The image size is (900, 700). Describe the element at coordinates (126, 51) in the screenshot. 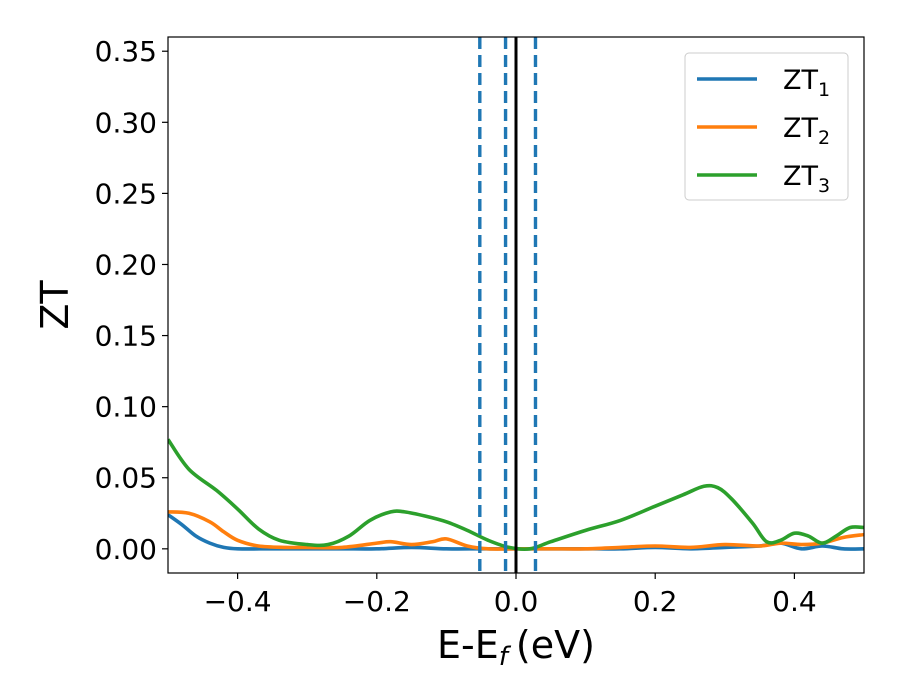

I see `y-tick-label: 0.35` at that location.